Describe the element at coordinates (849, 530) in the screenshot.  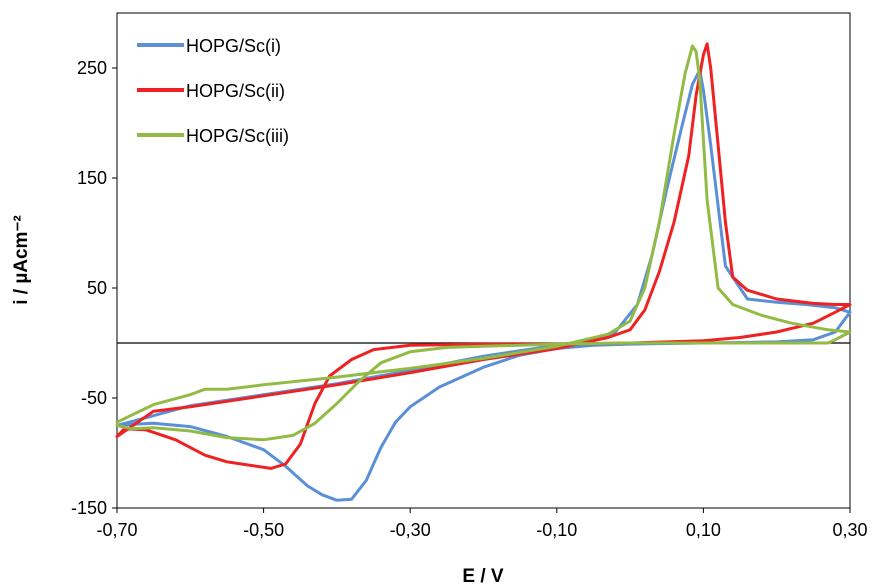
I see `x-tick-label: 0,30` at that location.